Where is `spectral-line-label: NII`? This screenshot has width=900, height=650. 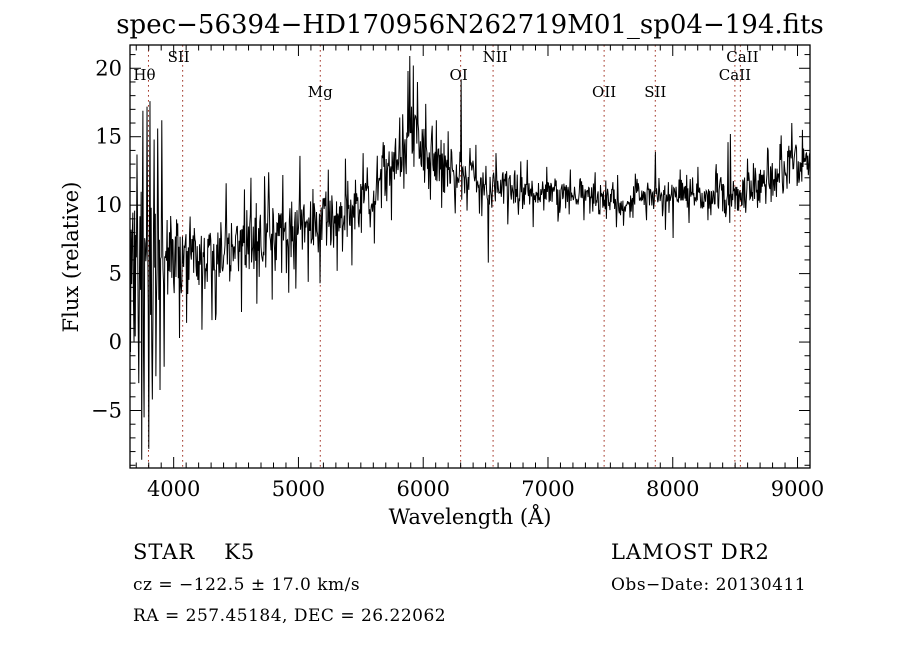
spectral-line-label: NII is located at coordinates (495, 57).